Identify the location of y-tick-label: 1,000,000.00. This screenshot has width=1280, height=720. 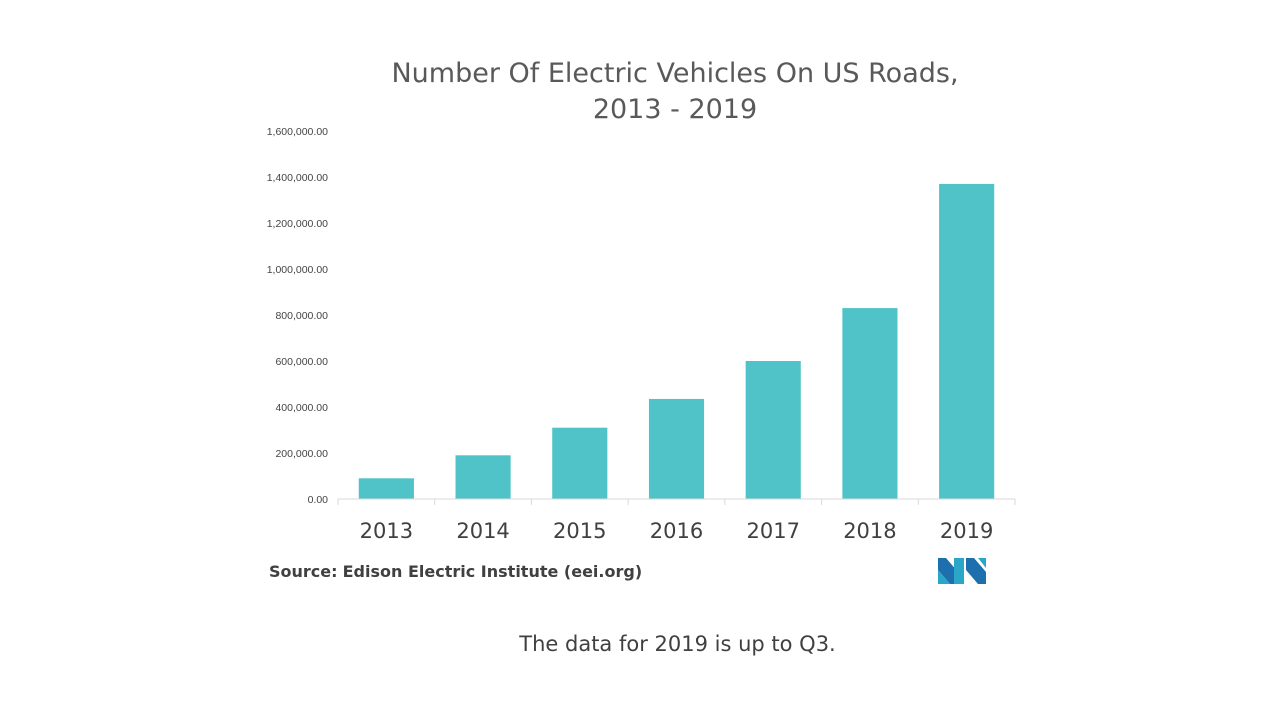
(297, 270).